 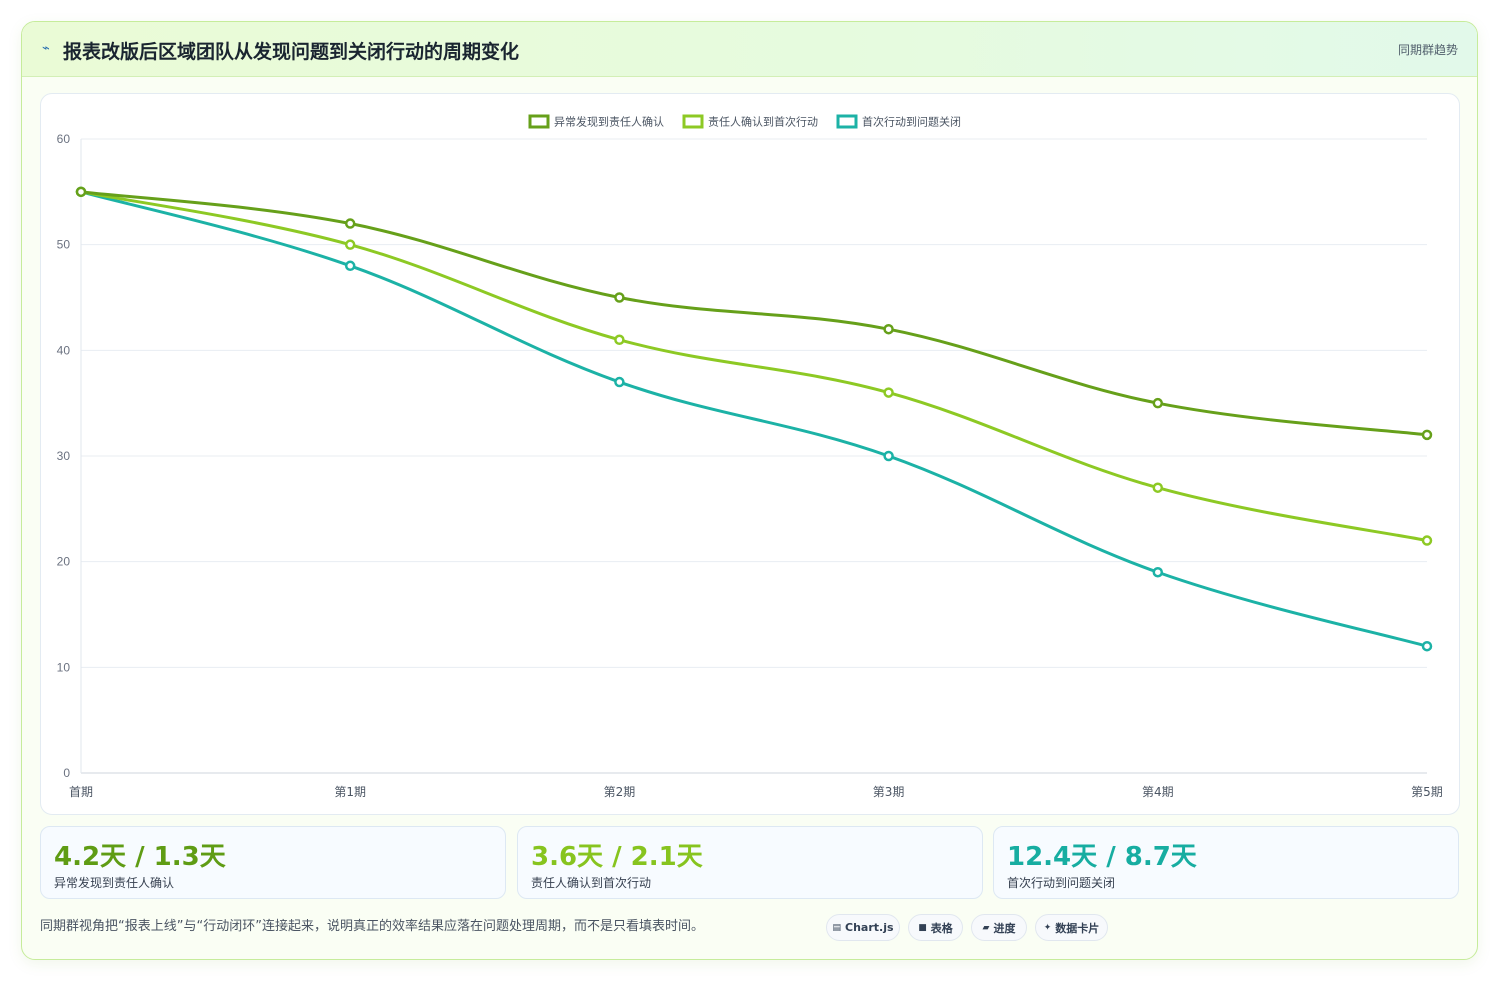 I want to click on stat-label: 异常发现到责任人确认, so click(x=114, y=883).